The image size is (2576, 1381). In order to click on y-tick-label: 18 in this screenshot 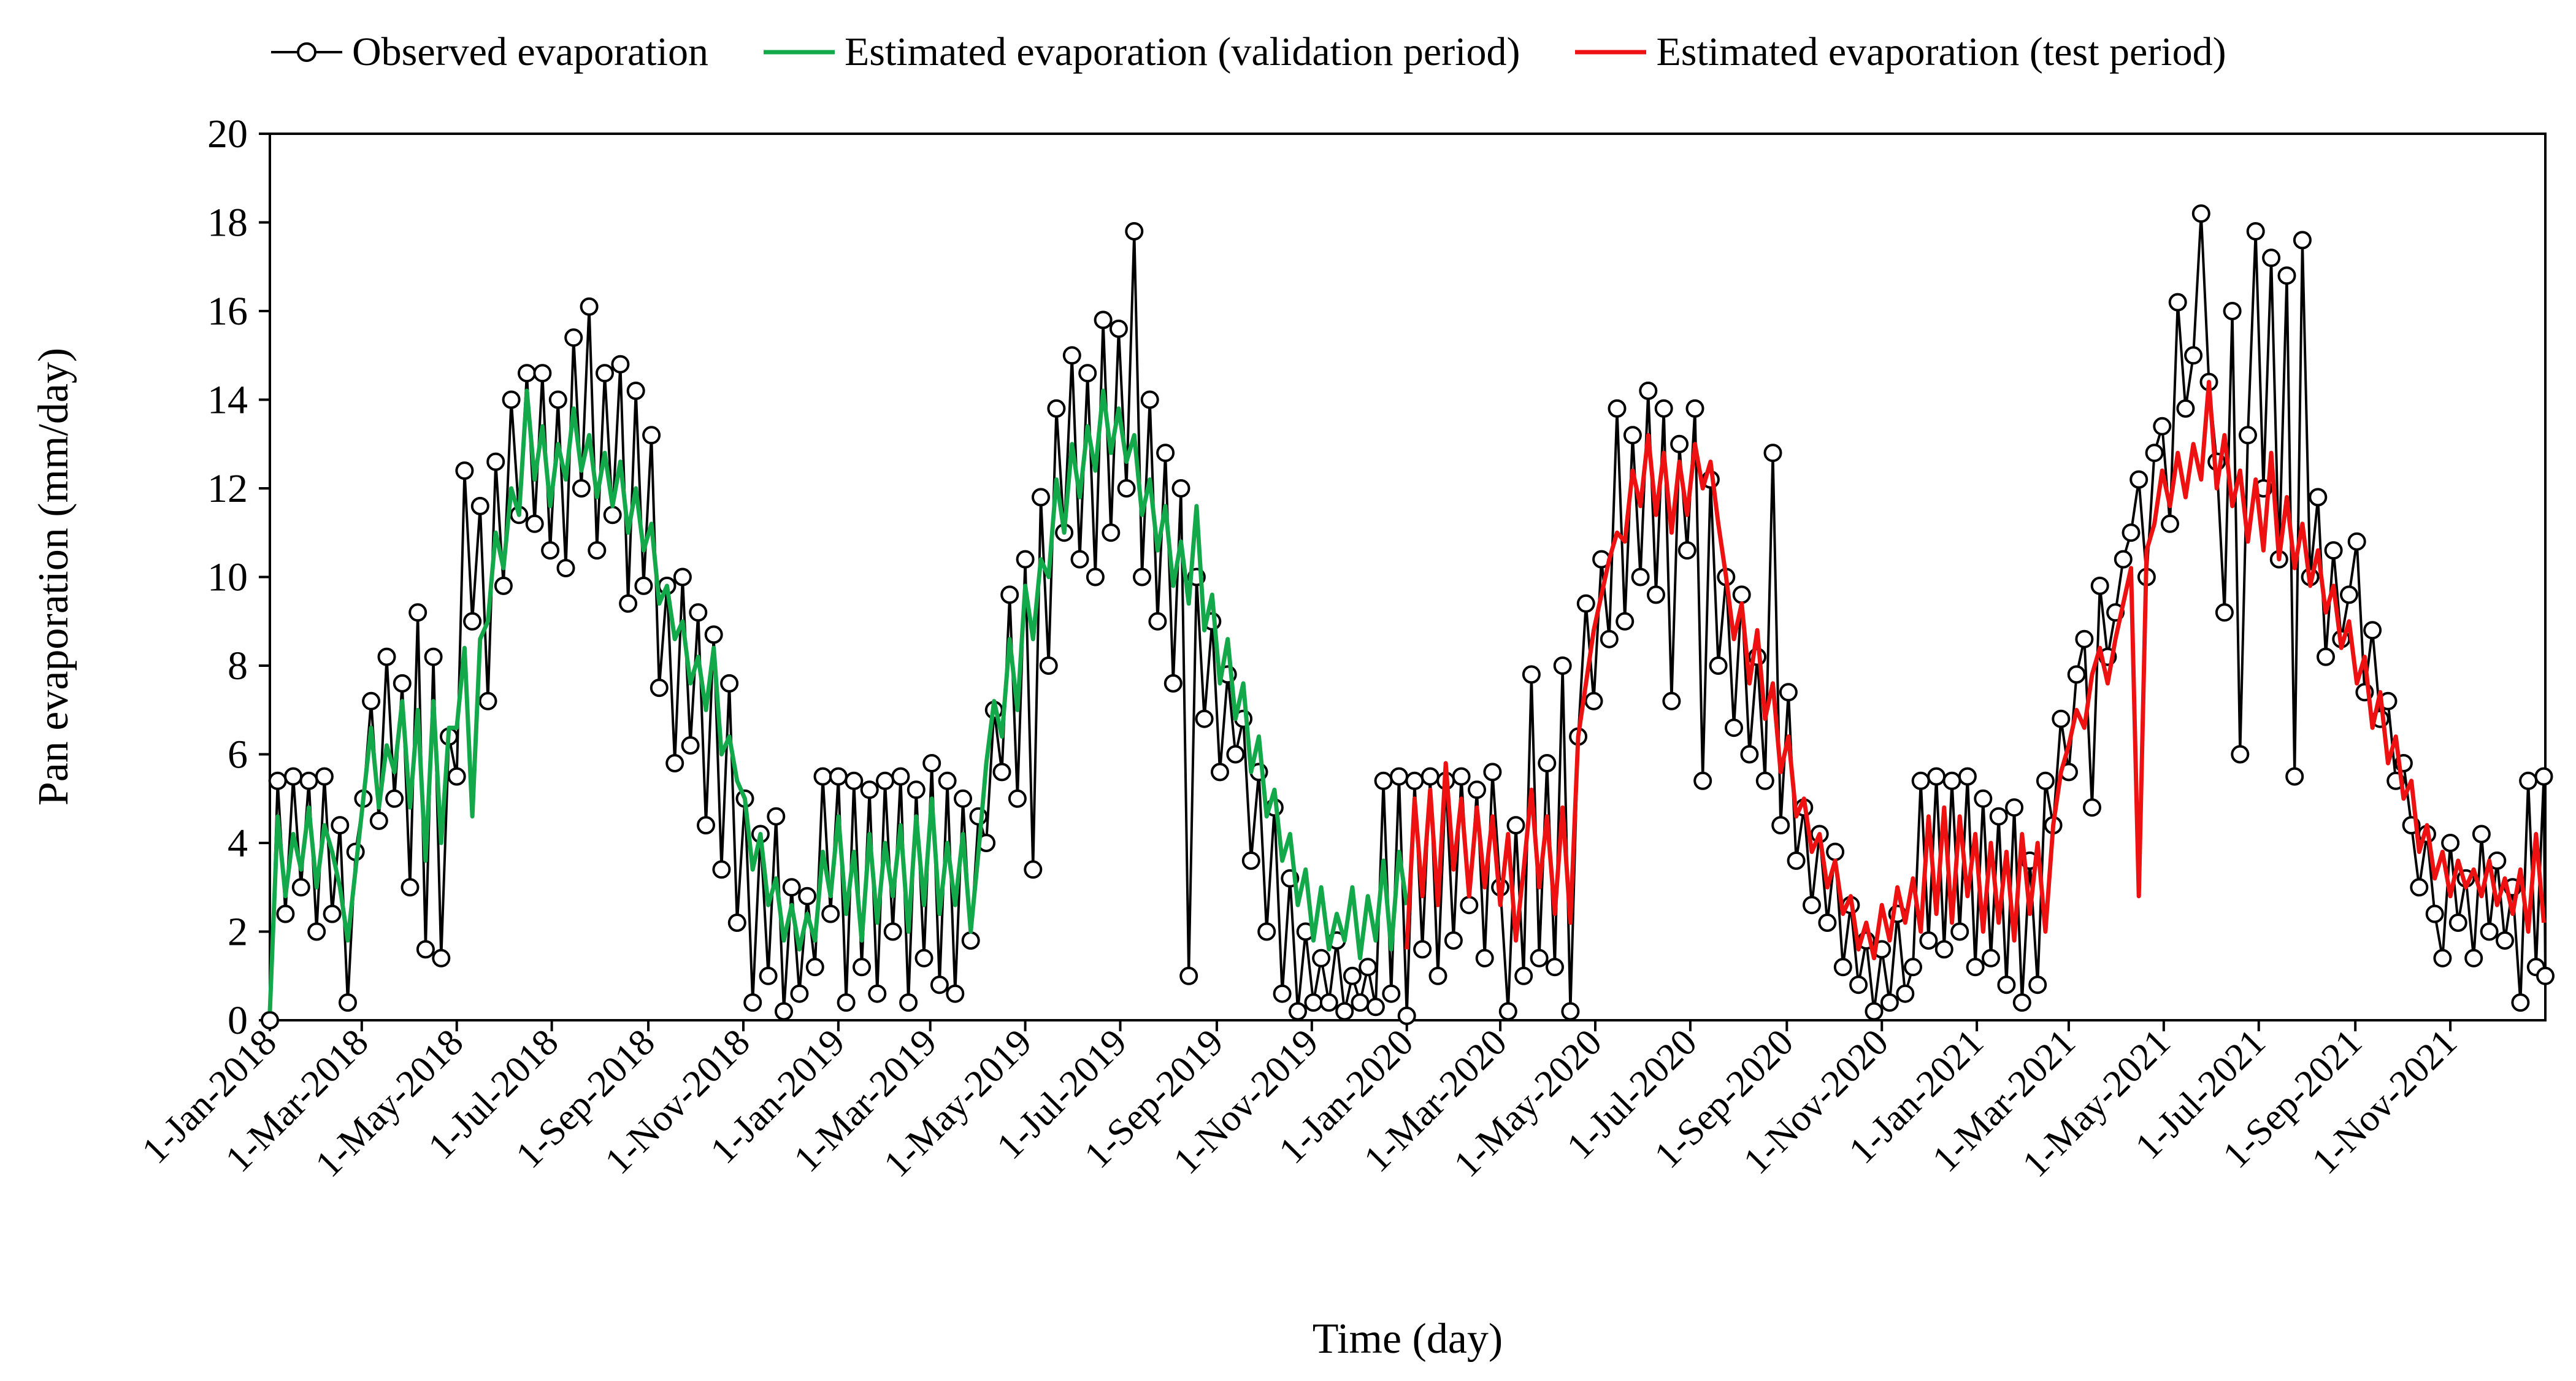, I will do `click(227, 223)`.